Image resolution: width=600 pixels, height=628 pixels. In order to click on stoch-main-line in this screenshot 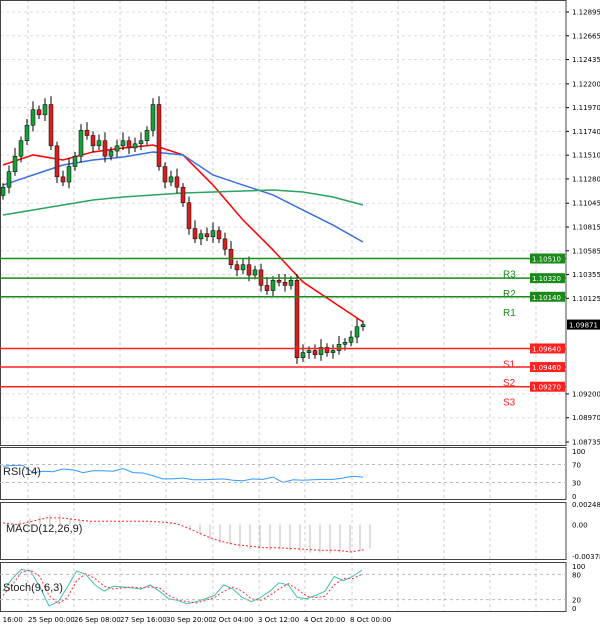, I will do `click(182, 587)`.